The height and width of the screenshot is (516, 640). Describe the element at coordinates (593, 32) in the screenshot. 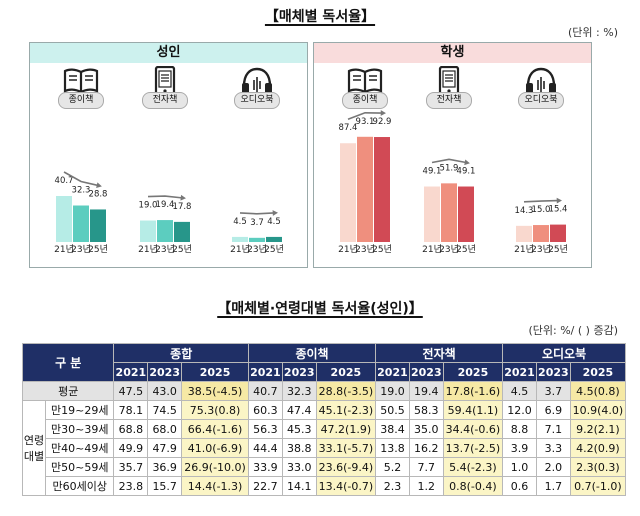

I see `chart-unit: (단위 : %)` at that location.